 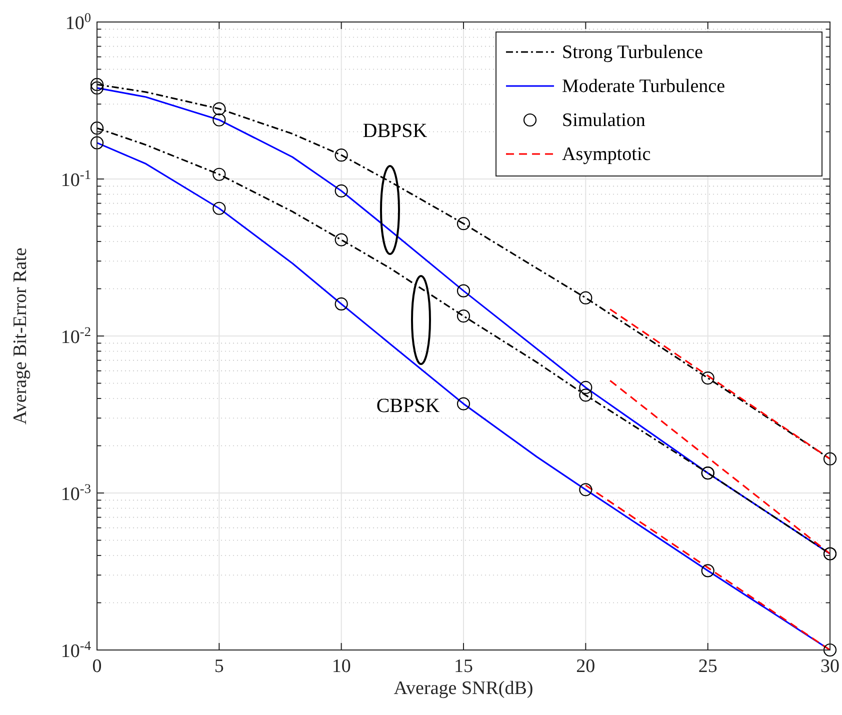 I want to click on x-tick-label: 5, so click(x=219, y=666).